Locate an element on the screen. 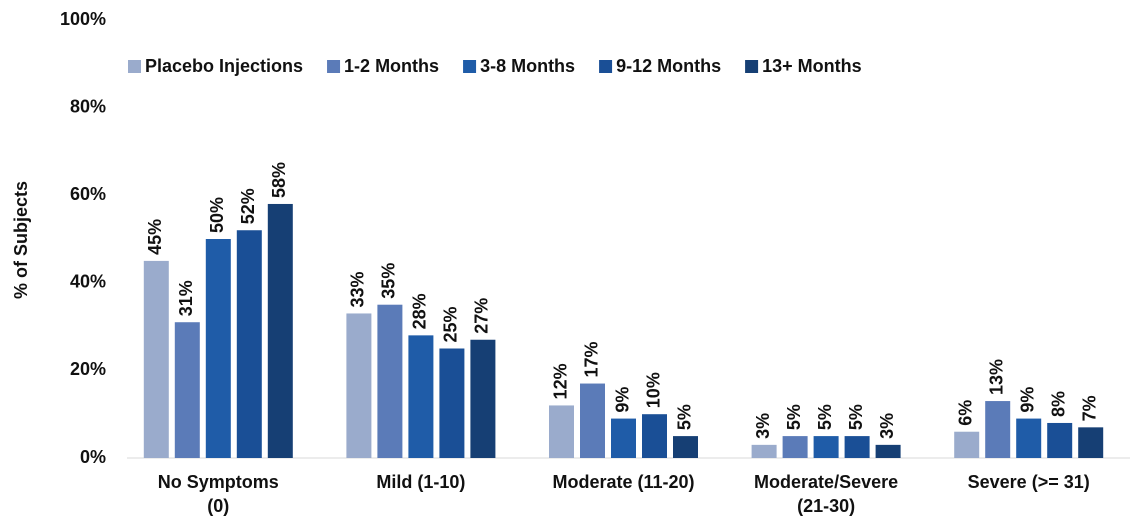 The width and height of the screenshot is (1130, 527). y-tick-label: 40% is located at coordinates (88, 282).